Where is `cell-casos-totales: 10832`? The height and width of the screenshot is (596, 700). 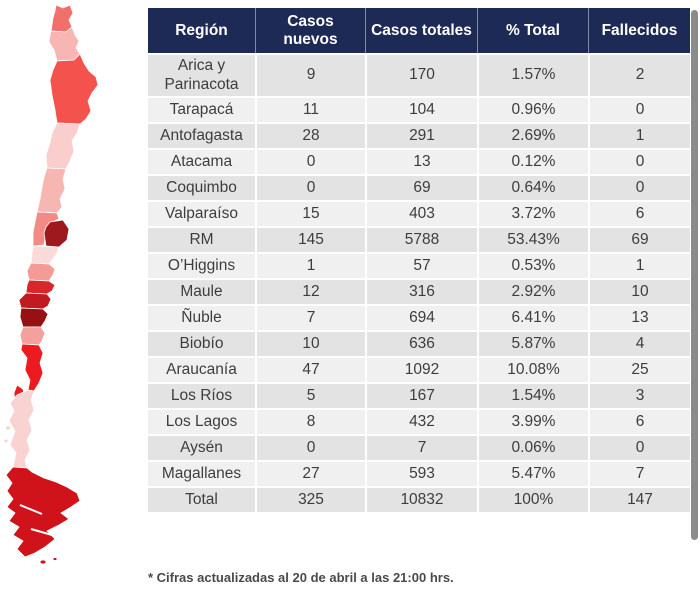 cell-casos-totales: 10832 is located at coordinates (421, 499).